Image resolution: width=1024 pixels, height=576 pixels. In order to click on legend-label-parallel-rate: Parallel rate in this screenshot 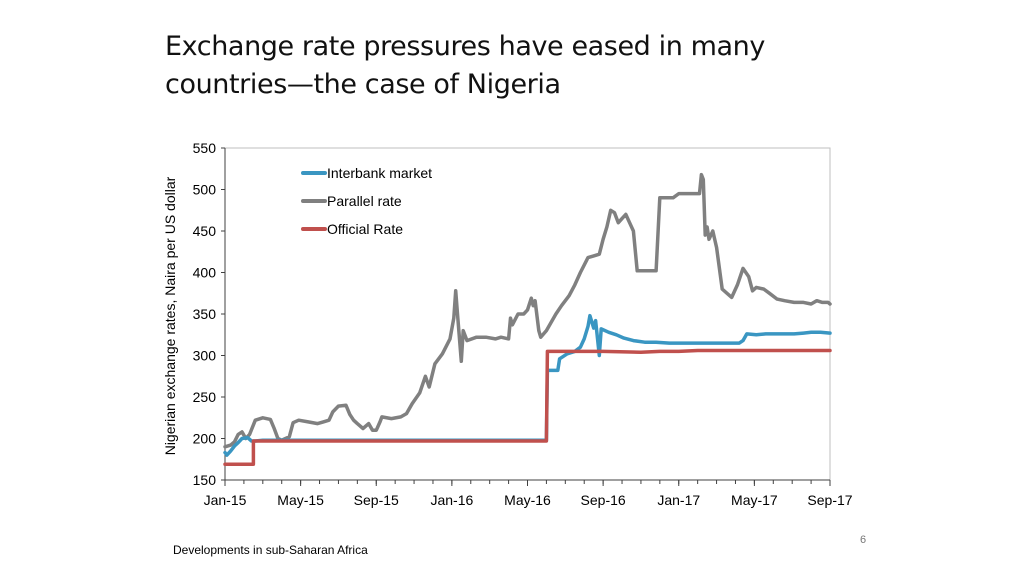, I will do `click(364, 201)`.